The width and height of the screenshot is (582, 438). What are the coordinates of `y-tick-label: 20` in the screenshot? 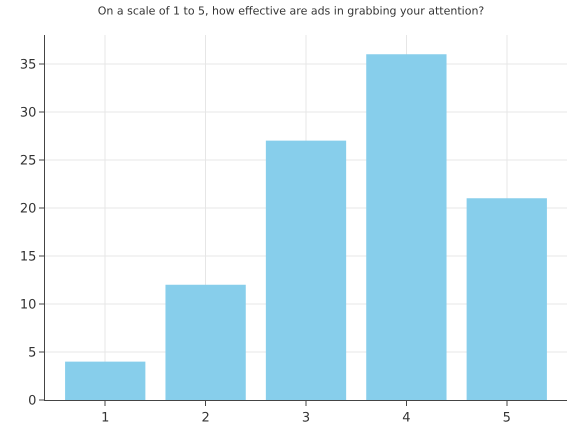 It's located at (28, 208).